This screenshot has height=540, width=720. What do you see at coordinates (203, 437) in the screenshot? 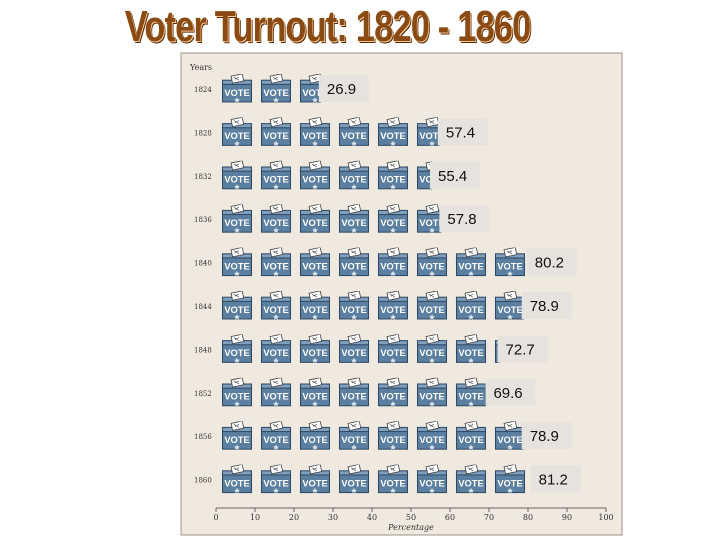
I see `year-label: 1856` at bounding box center [203, 437].